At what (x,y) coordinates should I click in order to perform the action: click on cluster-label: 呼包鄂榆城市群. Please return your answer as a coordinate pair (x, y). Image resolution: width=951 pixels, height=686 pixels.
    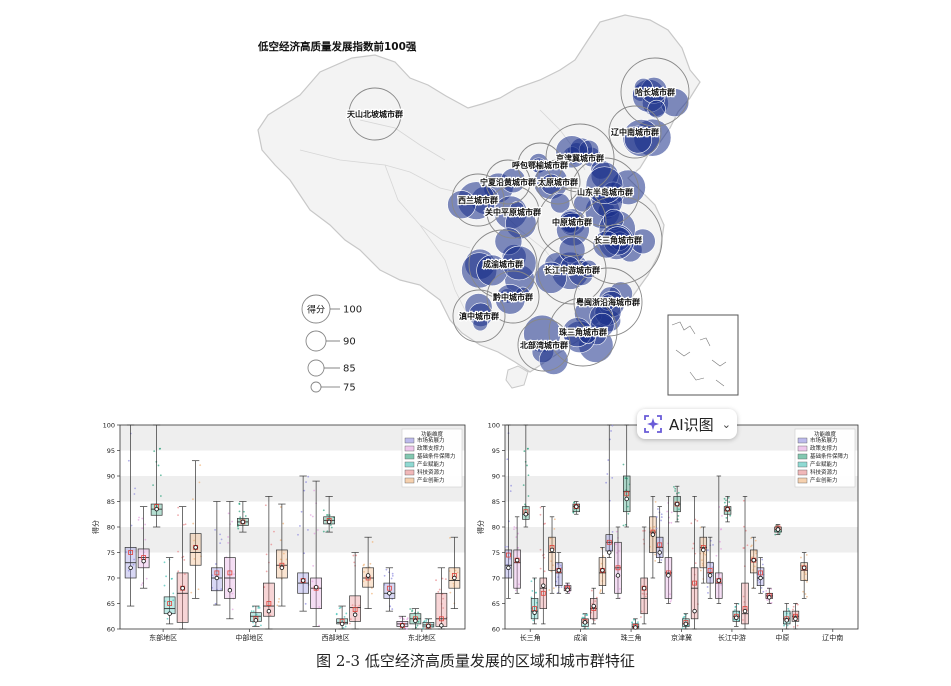
    Looking at the image, I should click on (540, 165).